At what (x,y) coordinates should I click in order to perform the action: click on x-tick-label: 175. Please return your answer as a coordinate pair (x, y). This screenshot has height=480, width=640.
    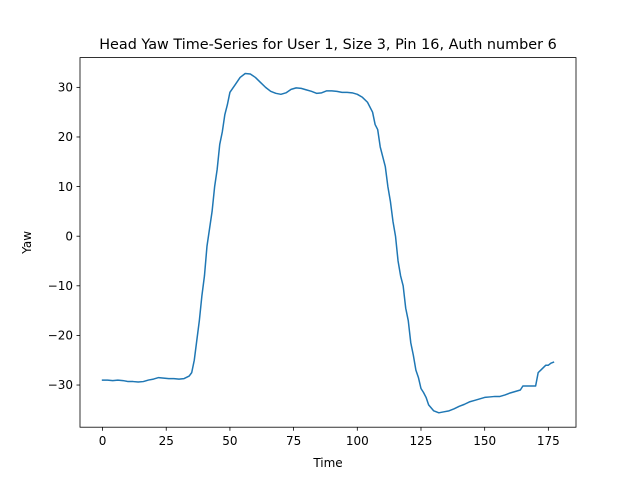
    Looking at the image, I should click on (548, 441).